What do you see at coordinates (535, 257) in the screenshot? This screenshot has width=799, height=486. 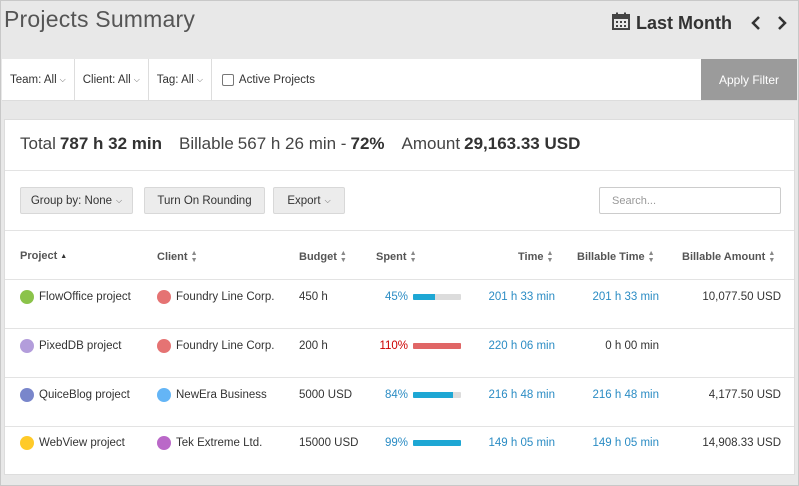 I see `col-header-time: Time ▲ ▼` at bounding box center [535, 257].